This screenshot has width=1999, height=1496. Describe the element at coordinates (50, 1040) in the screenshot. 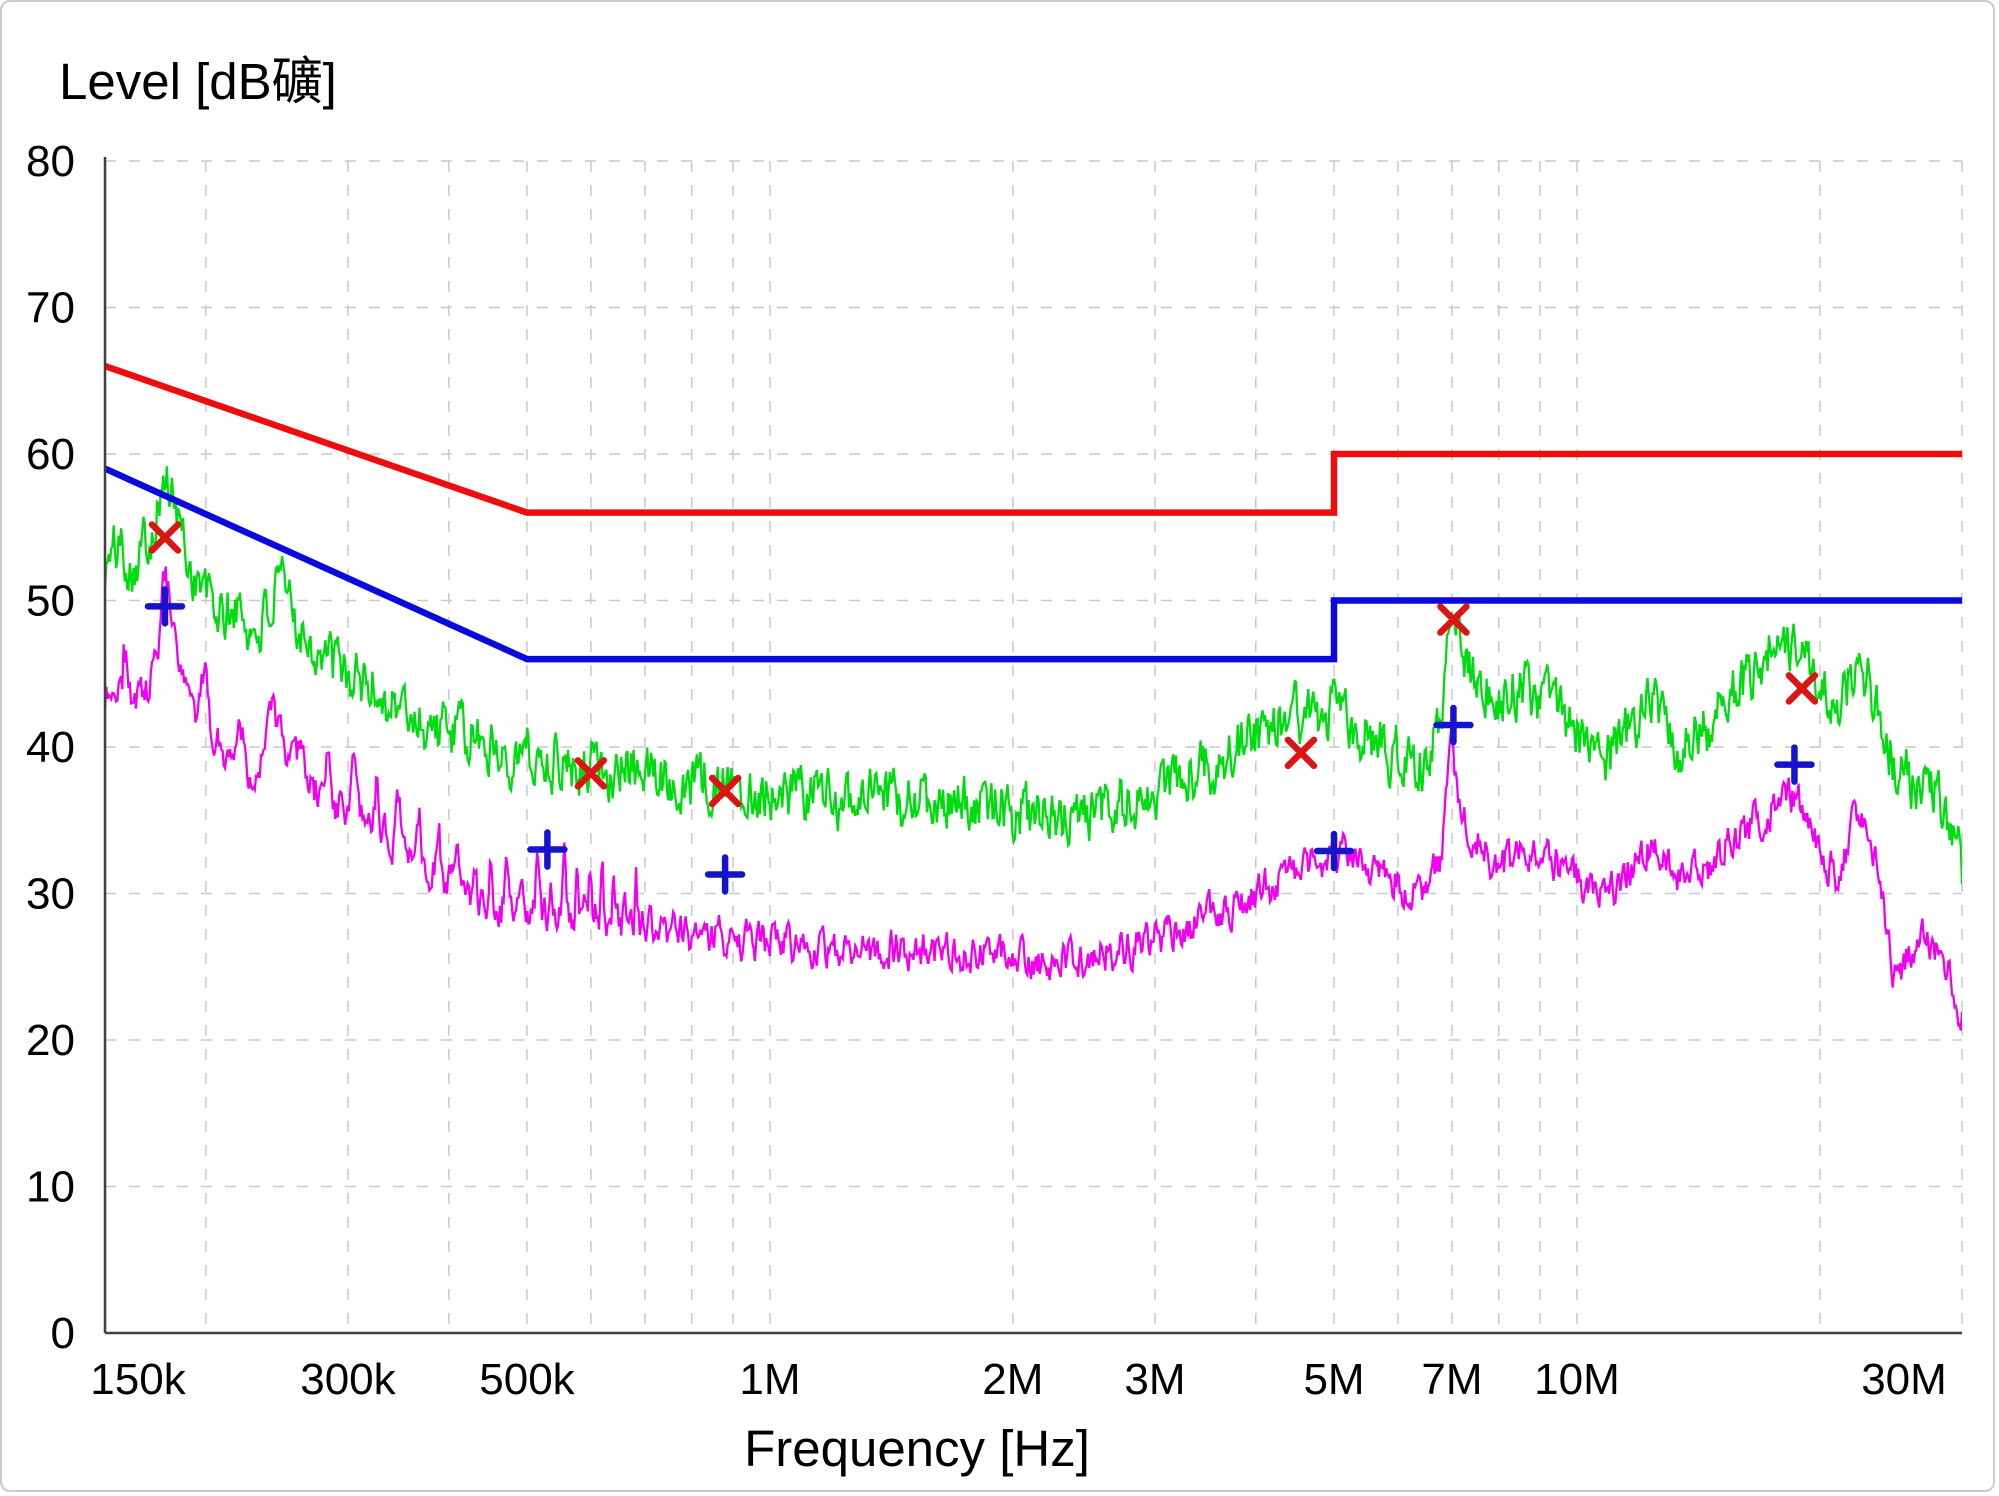

I see `y-tick-label: 20` at that location.